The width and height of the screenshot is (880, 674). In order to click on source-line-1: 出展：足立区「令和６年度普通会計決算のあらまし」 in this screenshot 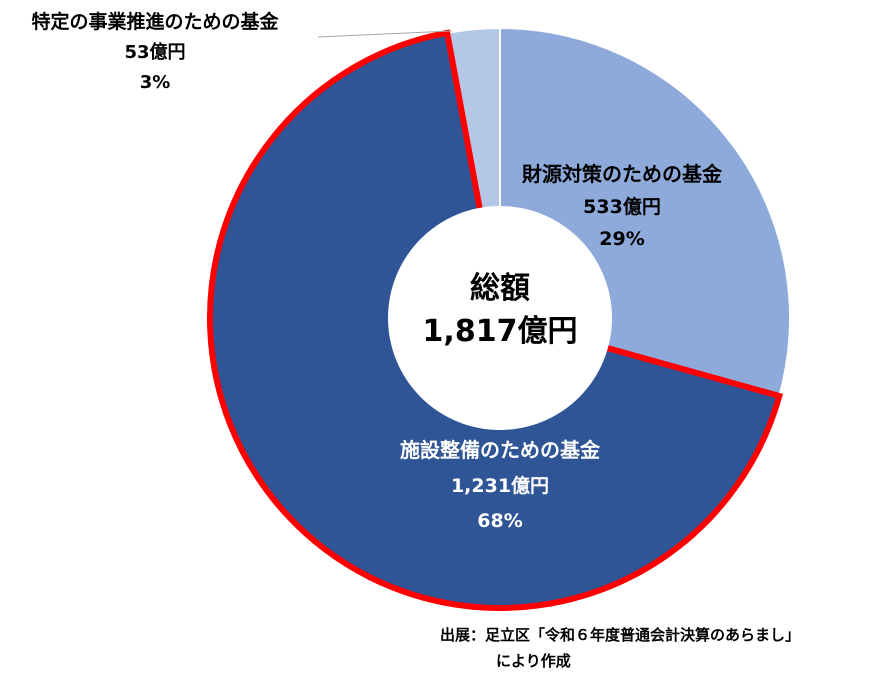, I will do `click(620, 635)`.